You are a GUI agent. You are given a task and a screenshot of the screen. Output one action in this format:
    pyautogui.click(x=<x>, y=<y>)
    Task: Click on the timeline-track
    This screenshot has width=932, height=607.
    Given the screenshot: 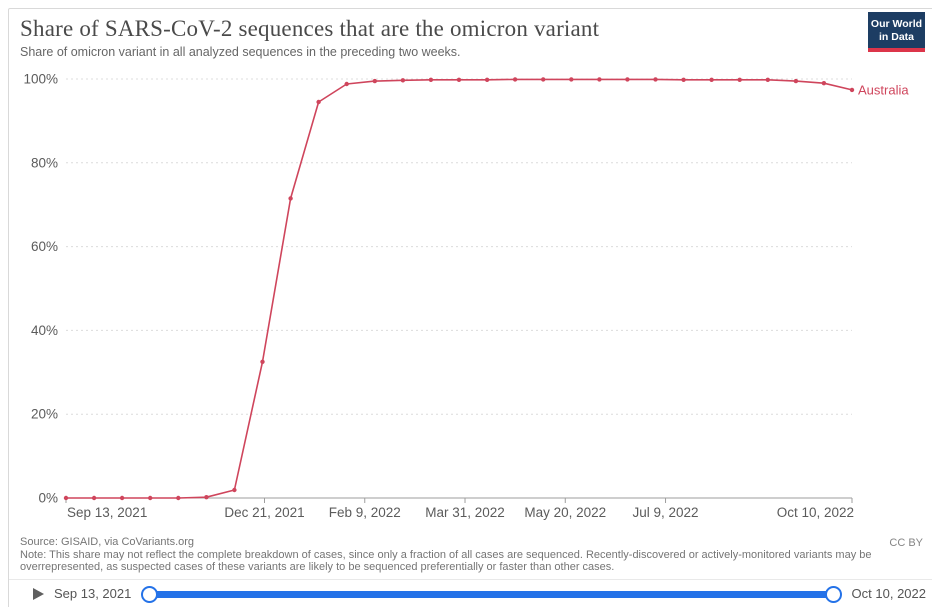 What is the action you would take?
    pyautogui.click(x=491, y=594)
    